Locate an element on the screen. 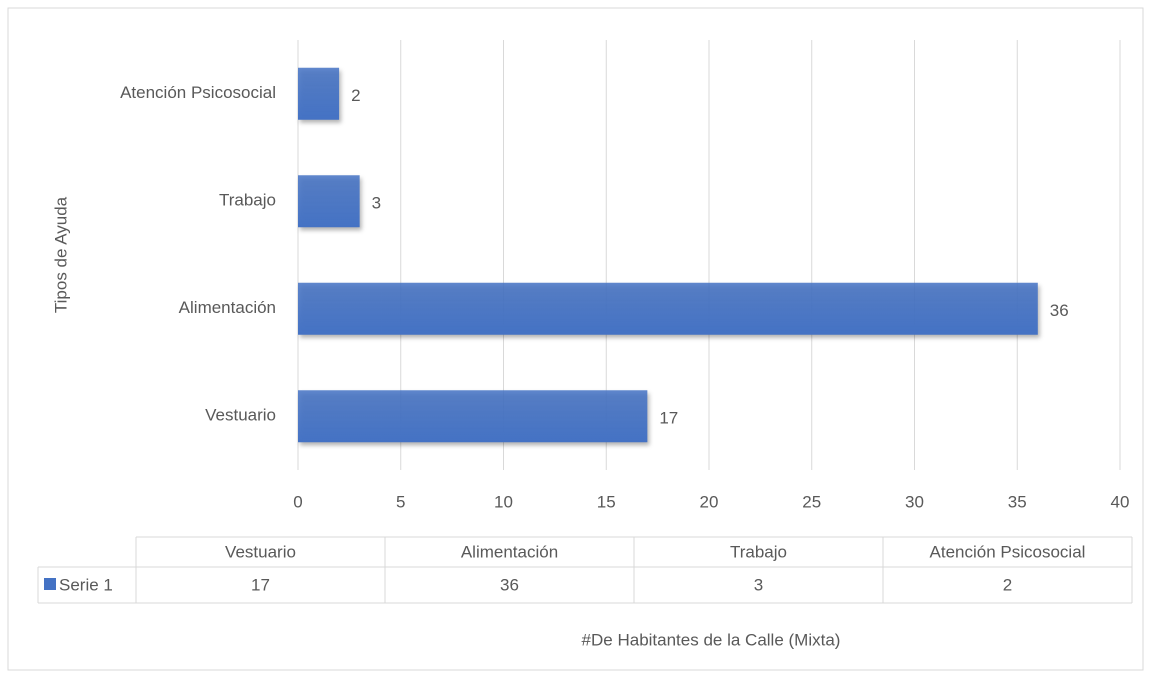  x-tick-label: 15 is located at coordinates (606, 501).